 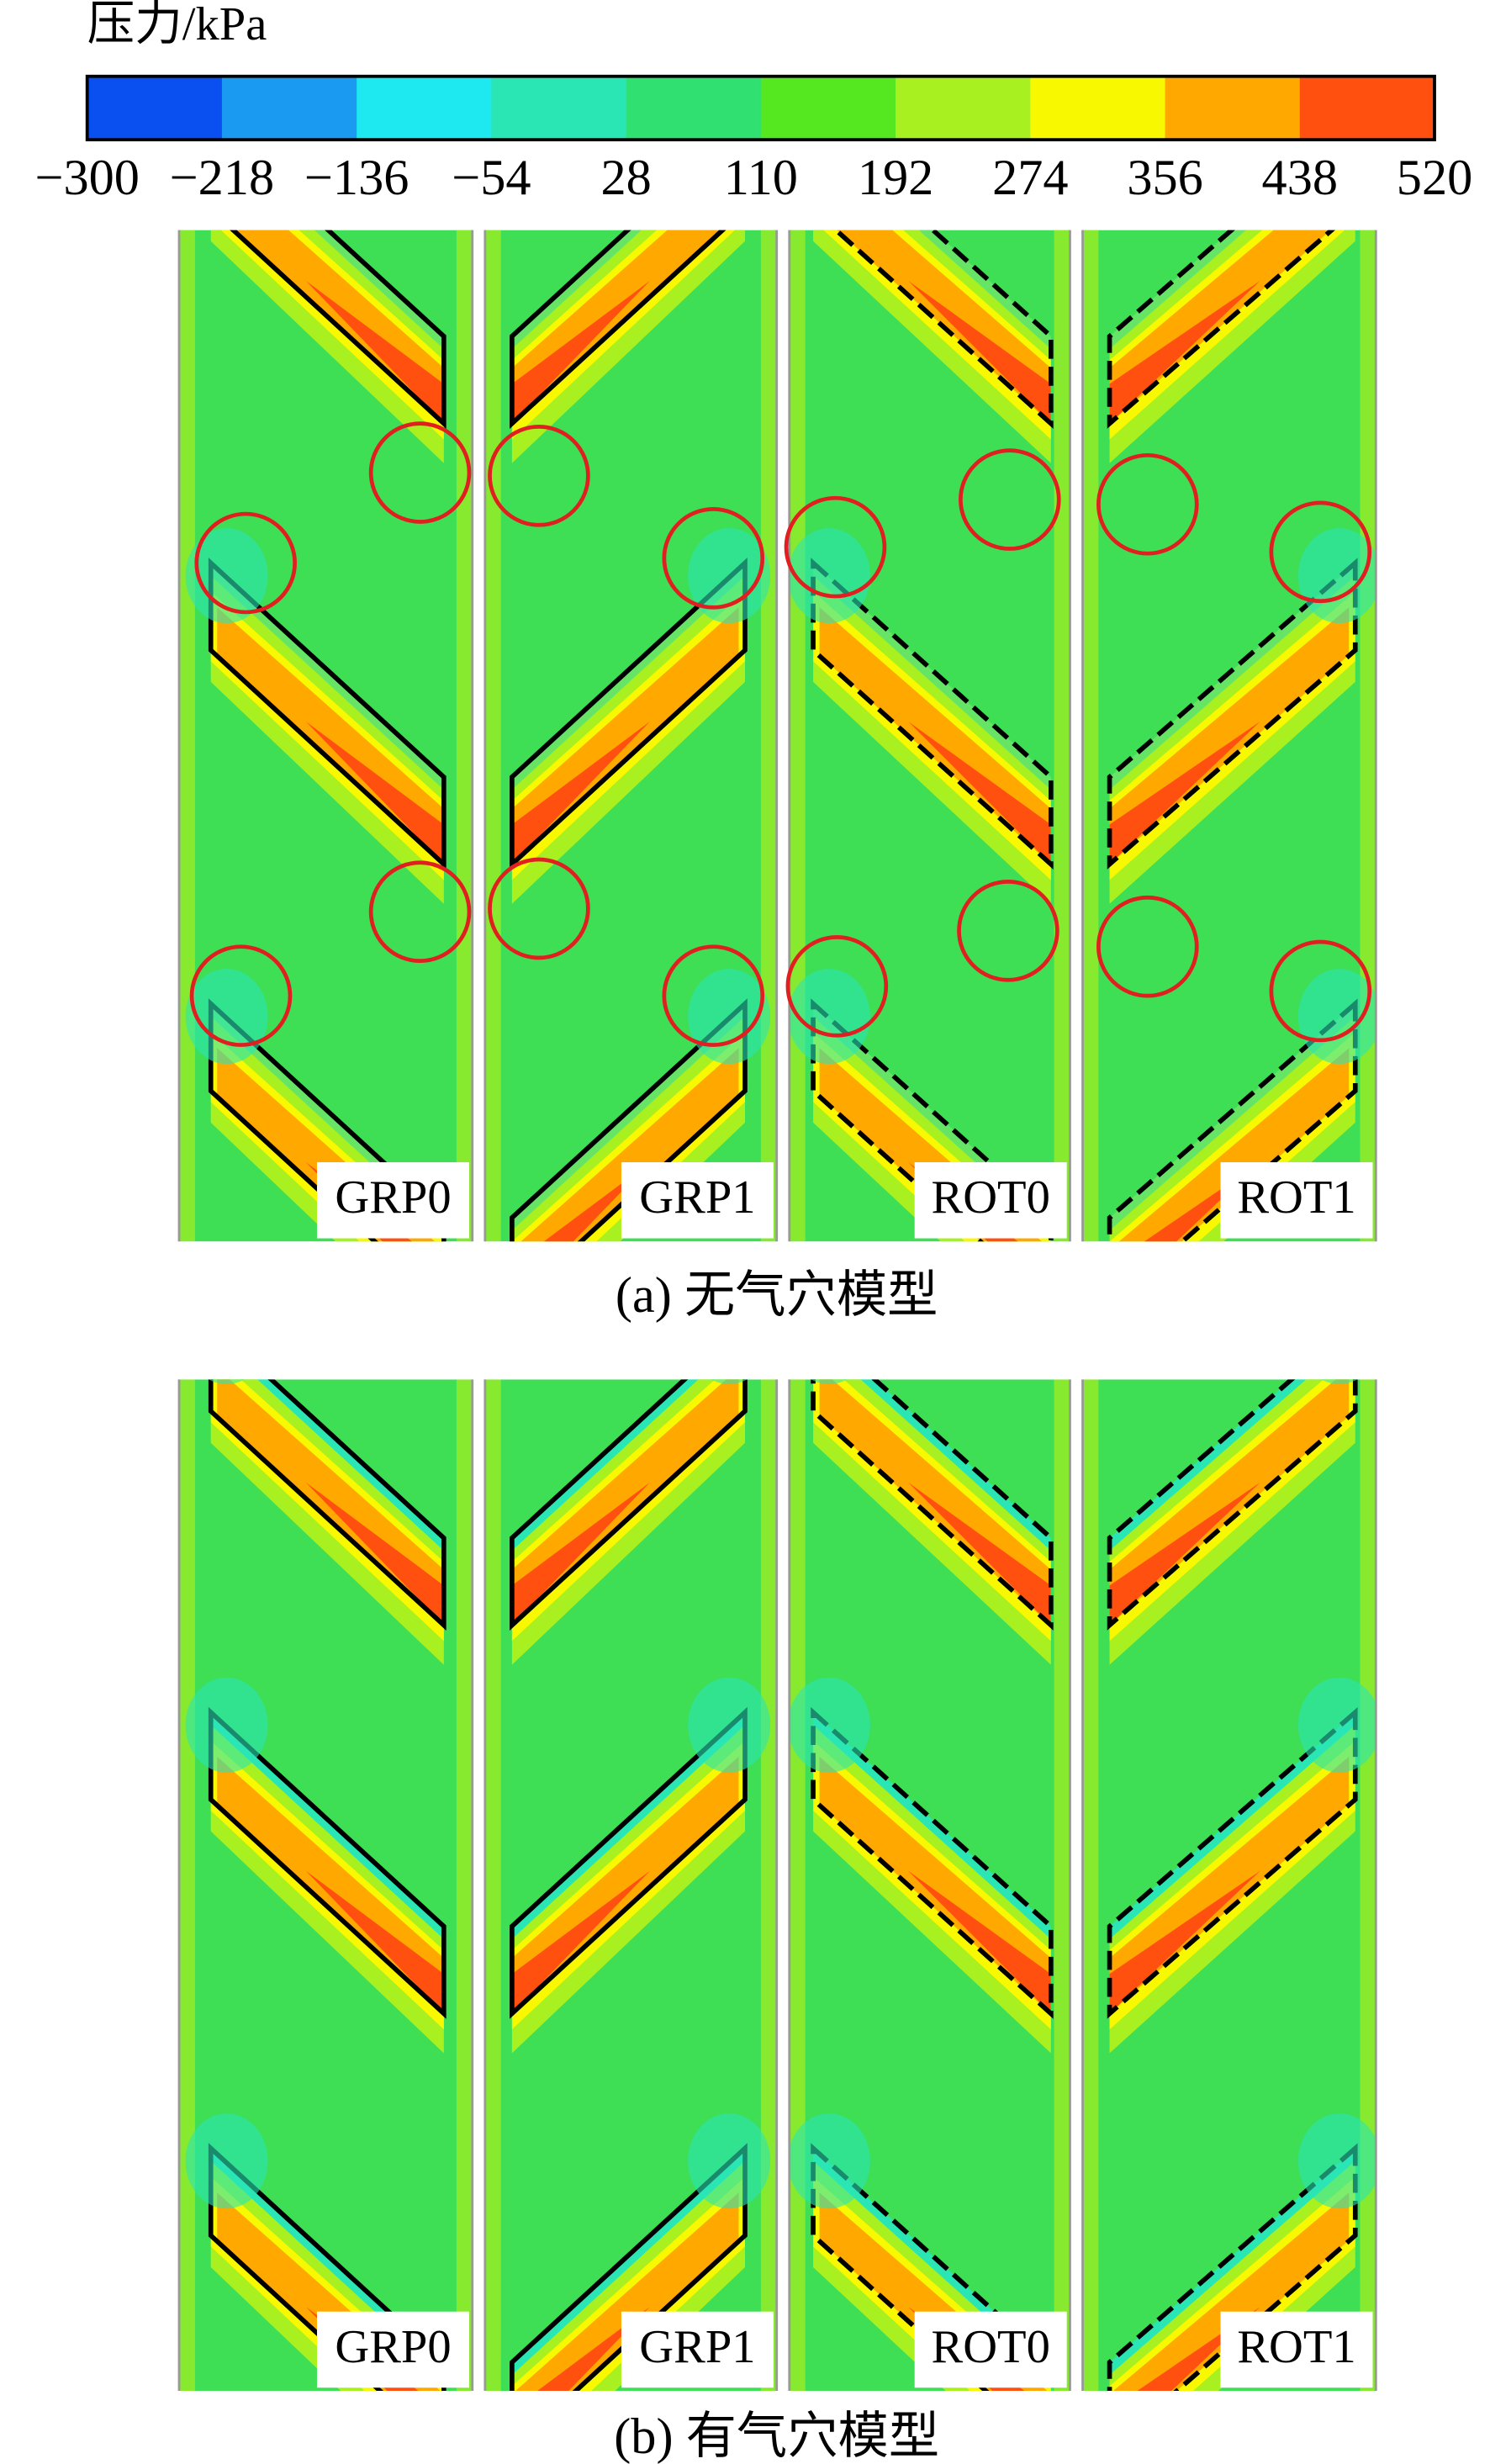 What do you see at coordinates (491, 178) in the screenshot?
I see `colorbar-tick-label: −54` at bounding box center [491, 178].